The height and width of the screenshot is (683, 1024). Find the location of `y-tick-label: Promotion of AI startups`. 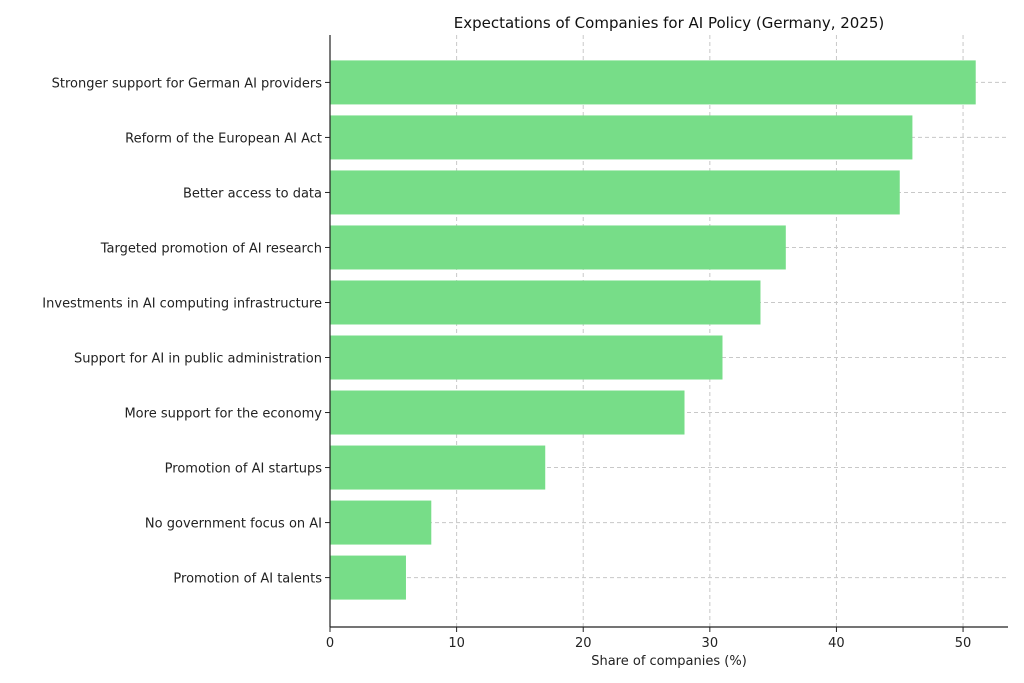

y-tick-label: Promotion of AI startups is located at coordinates (244, 469).